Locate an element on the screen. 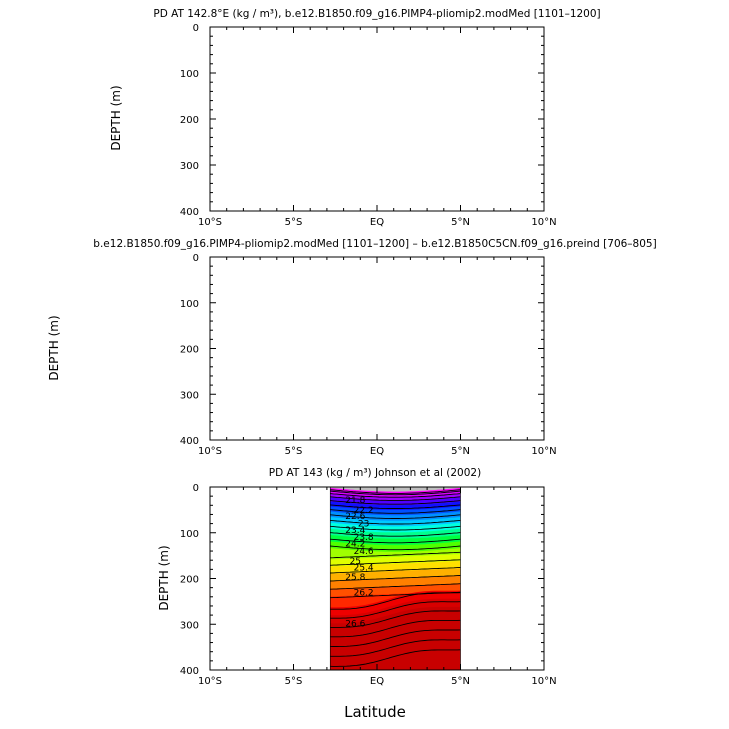  contour-label: 24.6 is located at coordinates (364, 552).